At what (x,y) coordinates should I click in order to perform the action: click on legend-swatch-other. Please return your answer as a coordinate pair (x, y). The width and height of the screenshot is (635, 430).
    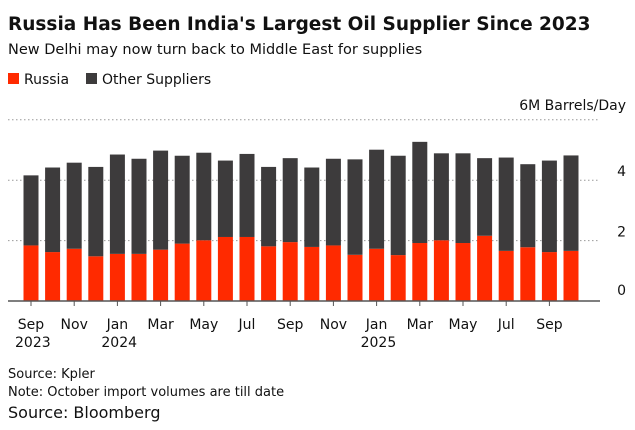
    Looking at the image, I should click on (91, 78).